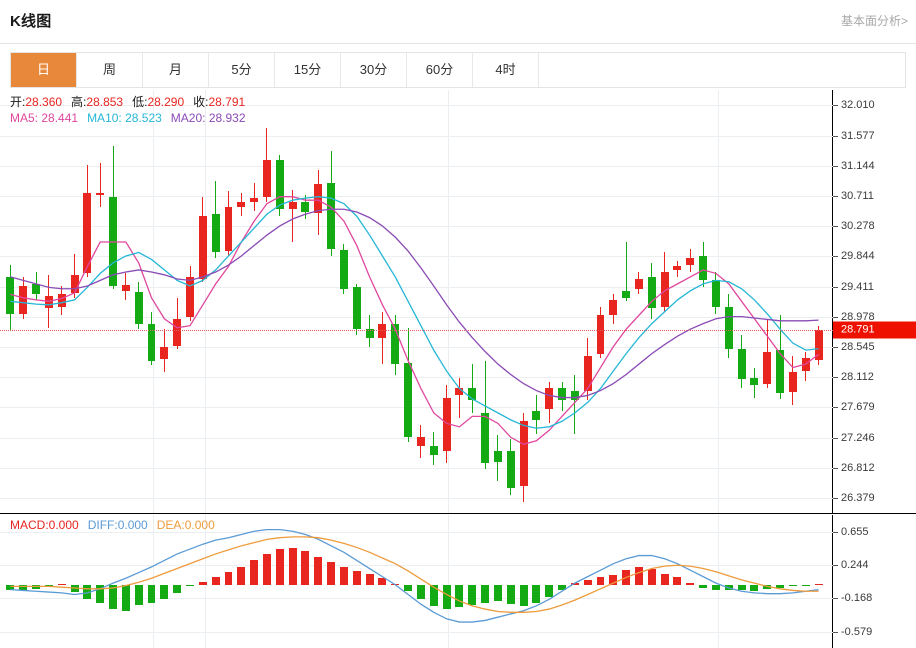 The height and width of the screenshot is (648, 916). What do you see at coordinates (440, 70) in the screenshot?
I see `tab-6: 60分` at bounding box center [440, 70].